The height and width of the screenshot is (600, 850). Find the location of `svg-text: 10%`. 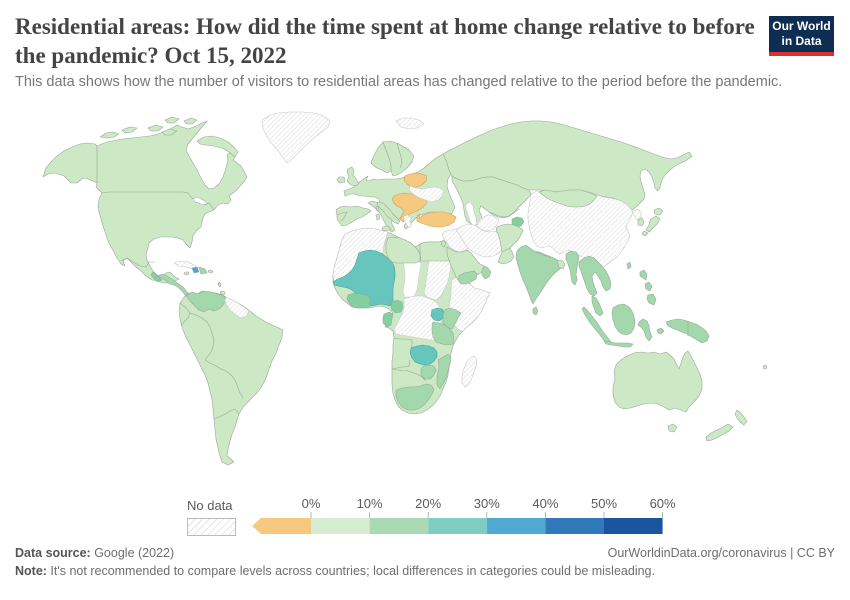

svg-text: 10% is located at coordinates (370, 503).